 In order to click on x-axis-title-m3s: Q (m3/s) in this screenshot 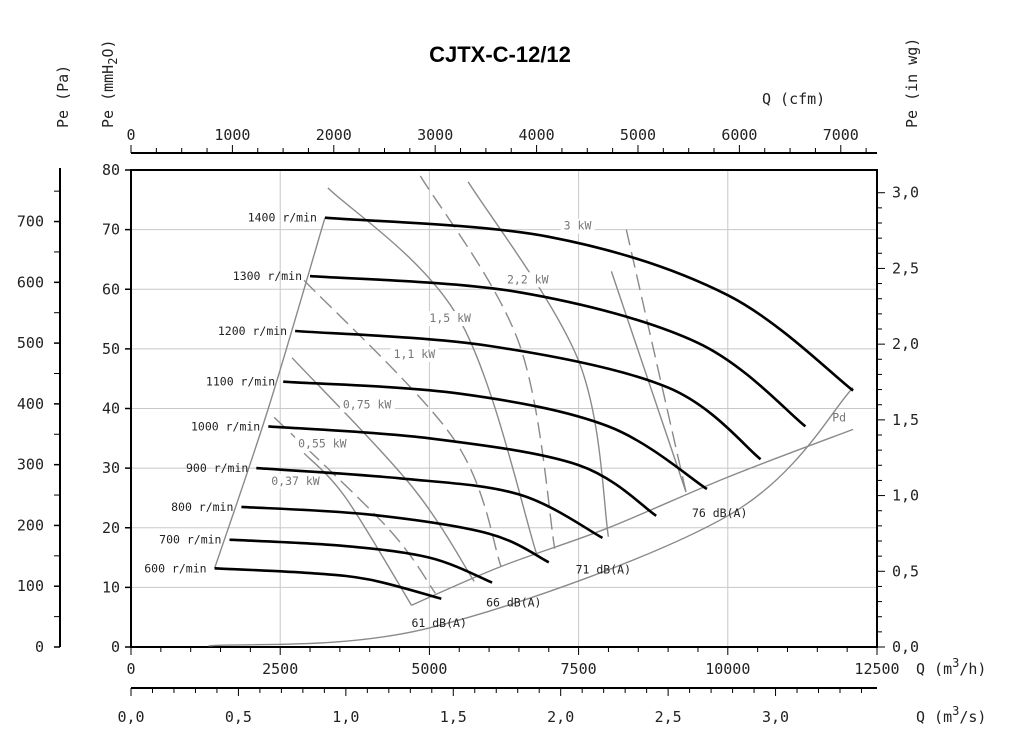, I will do `click(951, 715)`.